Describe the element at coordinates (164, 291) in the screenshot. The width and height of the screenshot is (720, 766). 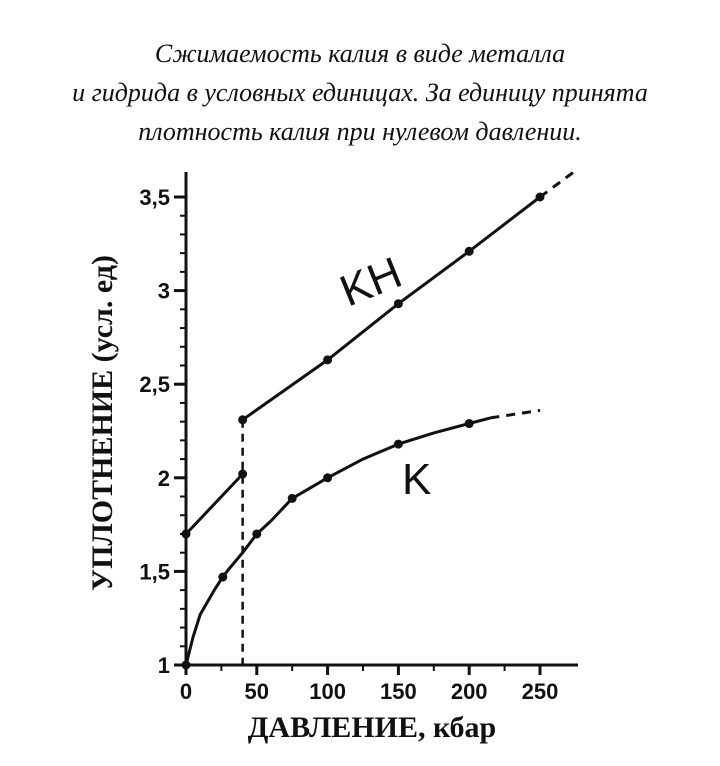
I see `y-tick-label: 3` at that location.